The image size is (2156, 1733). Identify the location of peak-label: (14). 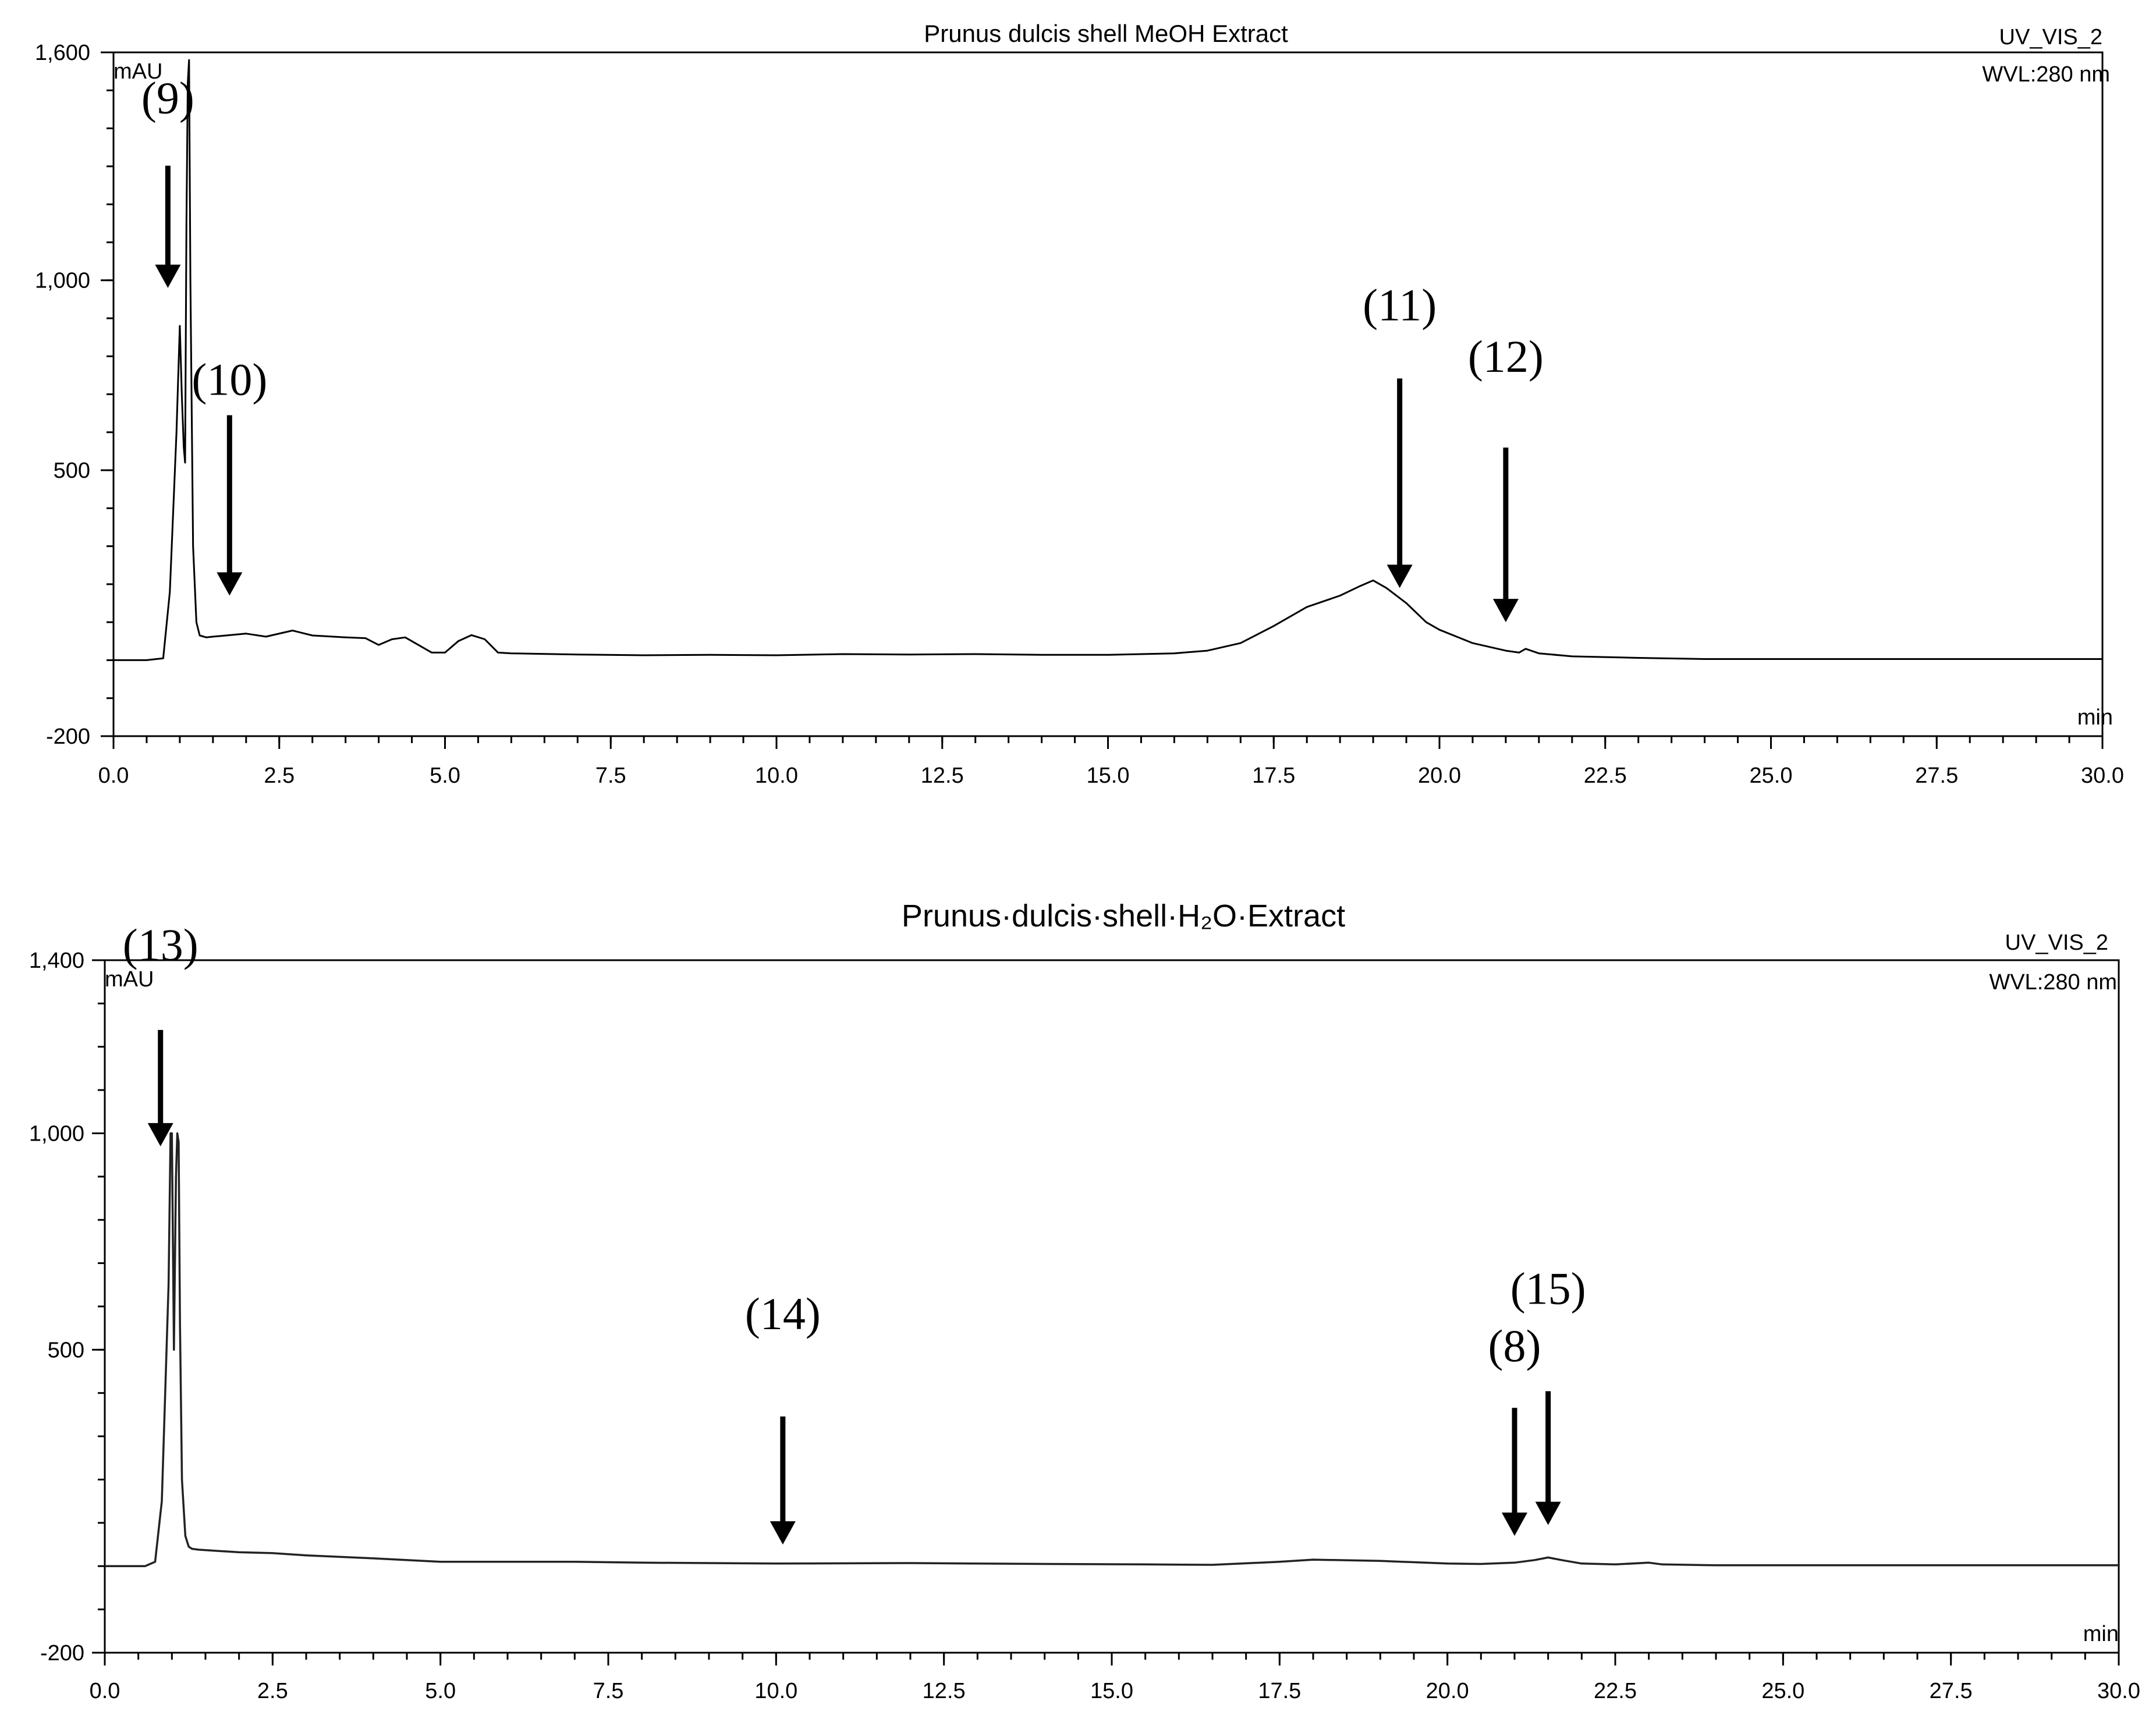
(783, 1313).